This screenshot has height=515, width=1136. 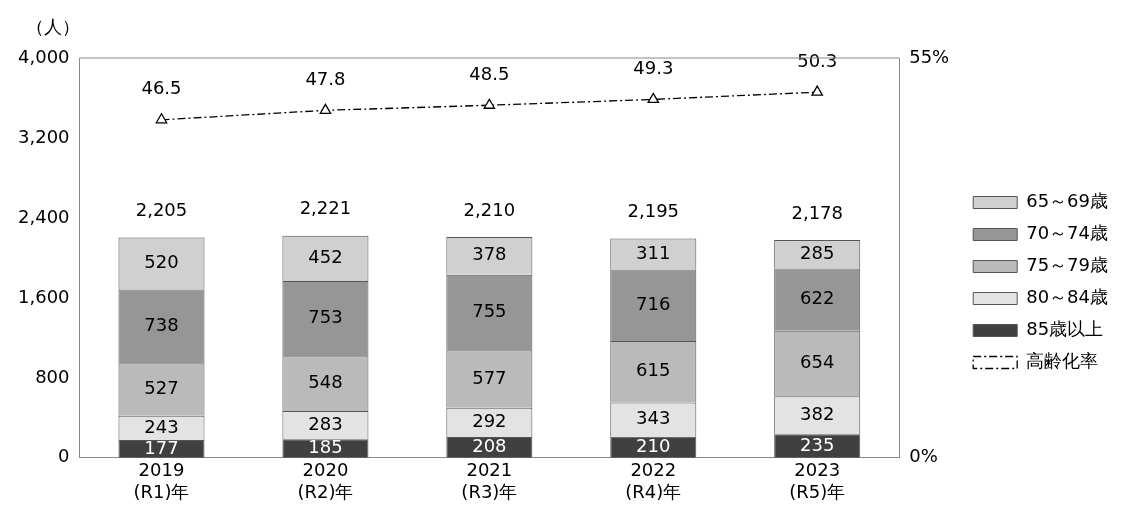 I want to click on legend-label: 75～79歳, so click(x=1067, y=265).